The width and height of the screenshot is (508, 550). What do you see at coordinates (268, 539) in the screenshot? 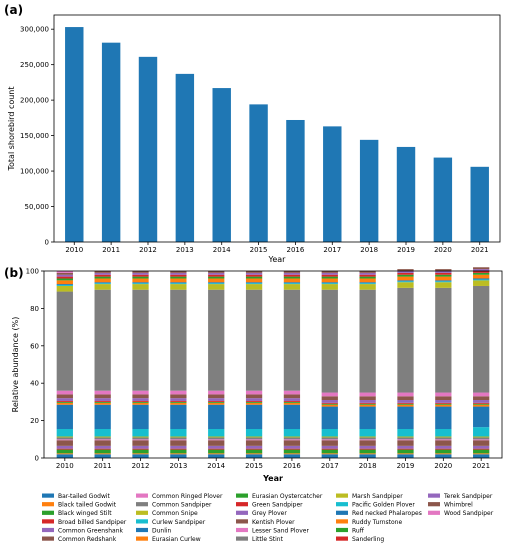
I see `legend-label: Little Stint` at bounding box center [268, 539].